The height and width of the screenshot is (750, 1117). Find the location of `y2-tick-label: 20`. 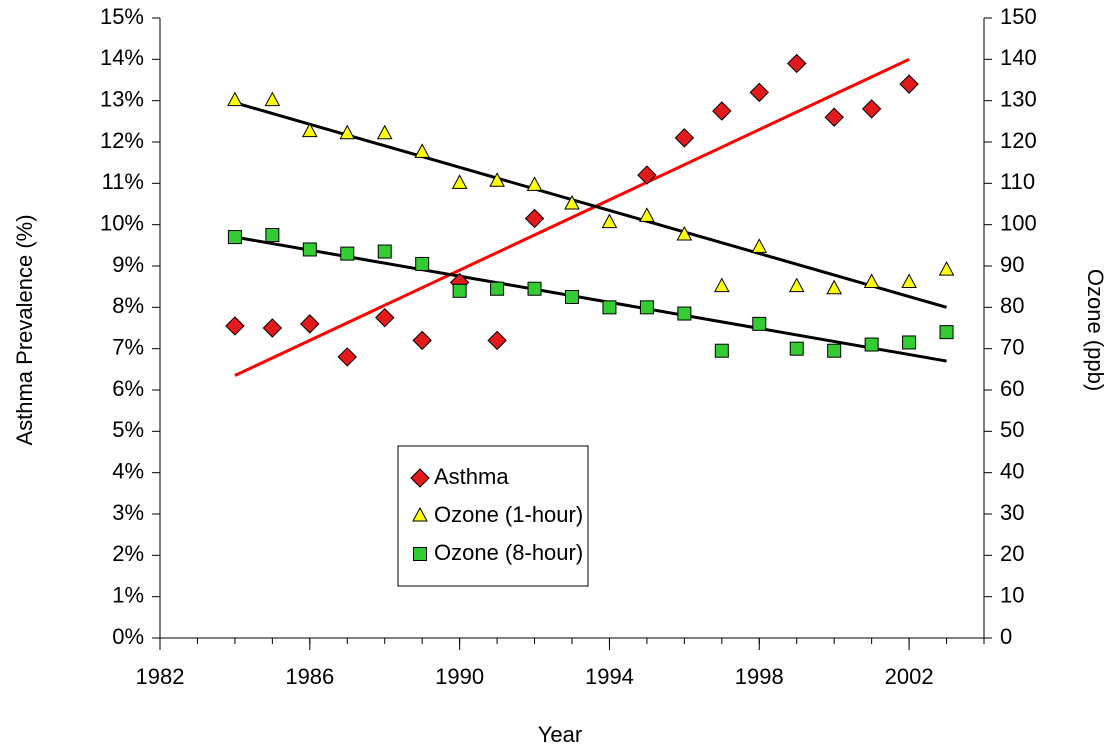

y2-tick-label: 20 is located at coordinates (1012, 553).